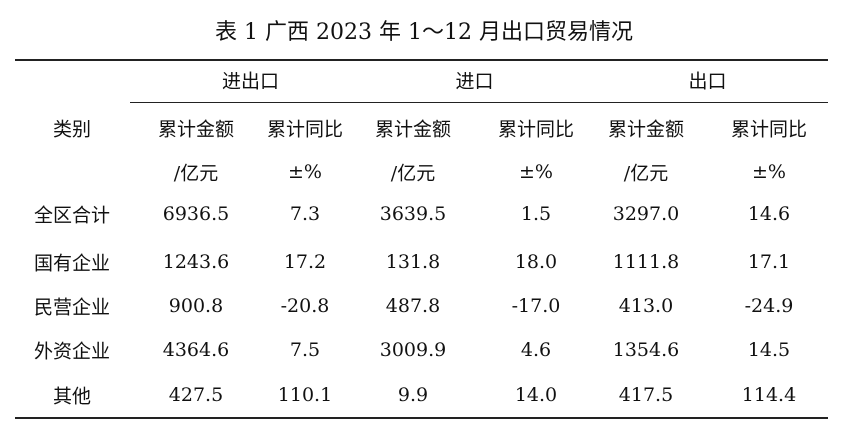 The height and width of the screenshot is (437, 849). Describe the element at coordinates (305, 395) in the screenshot. I see `cell: 110.1` at that location.